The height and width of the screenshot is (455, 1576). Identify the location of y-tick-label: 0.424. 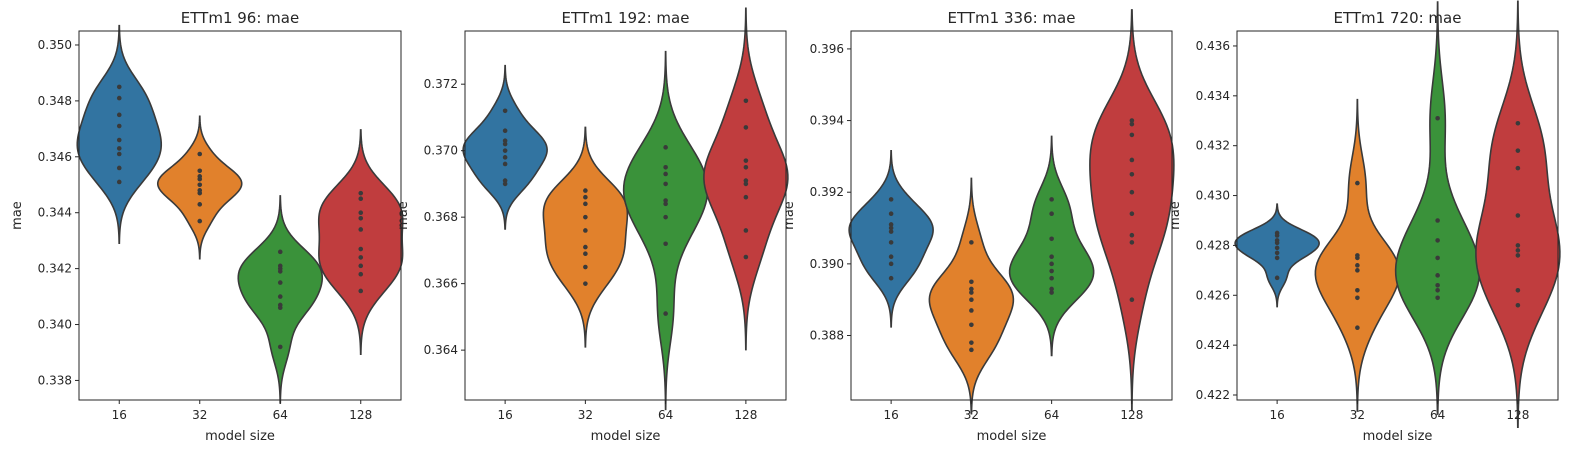
(1213, 345).